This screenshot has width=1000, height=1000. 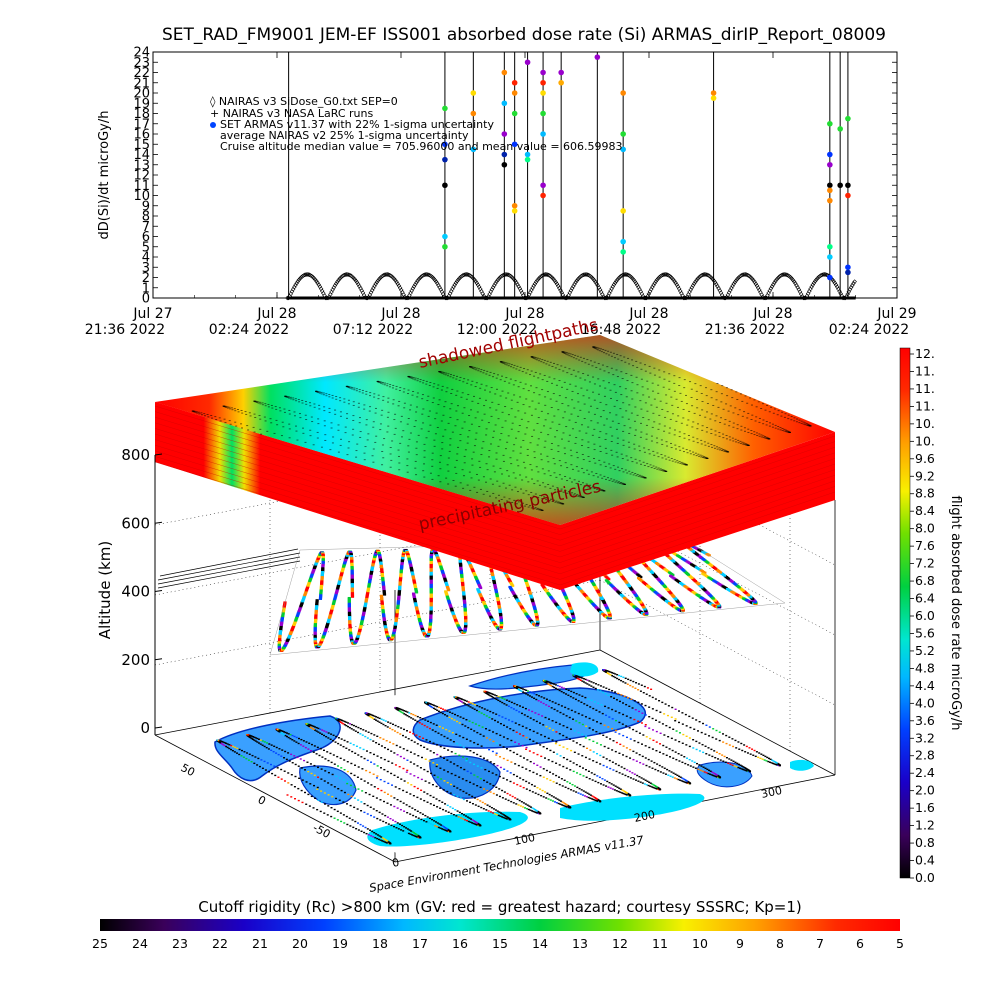 I want to click on legend-armas-marker, so click(x=213, y=125).